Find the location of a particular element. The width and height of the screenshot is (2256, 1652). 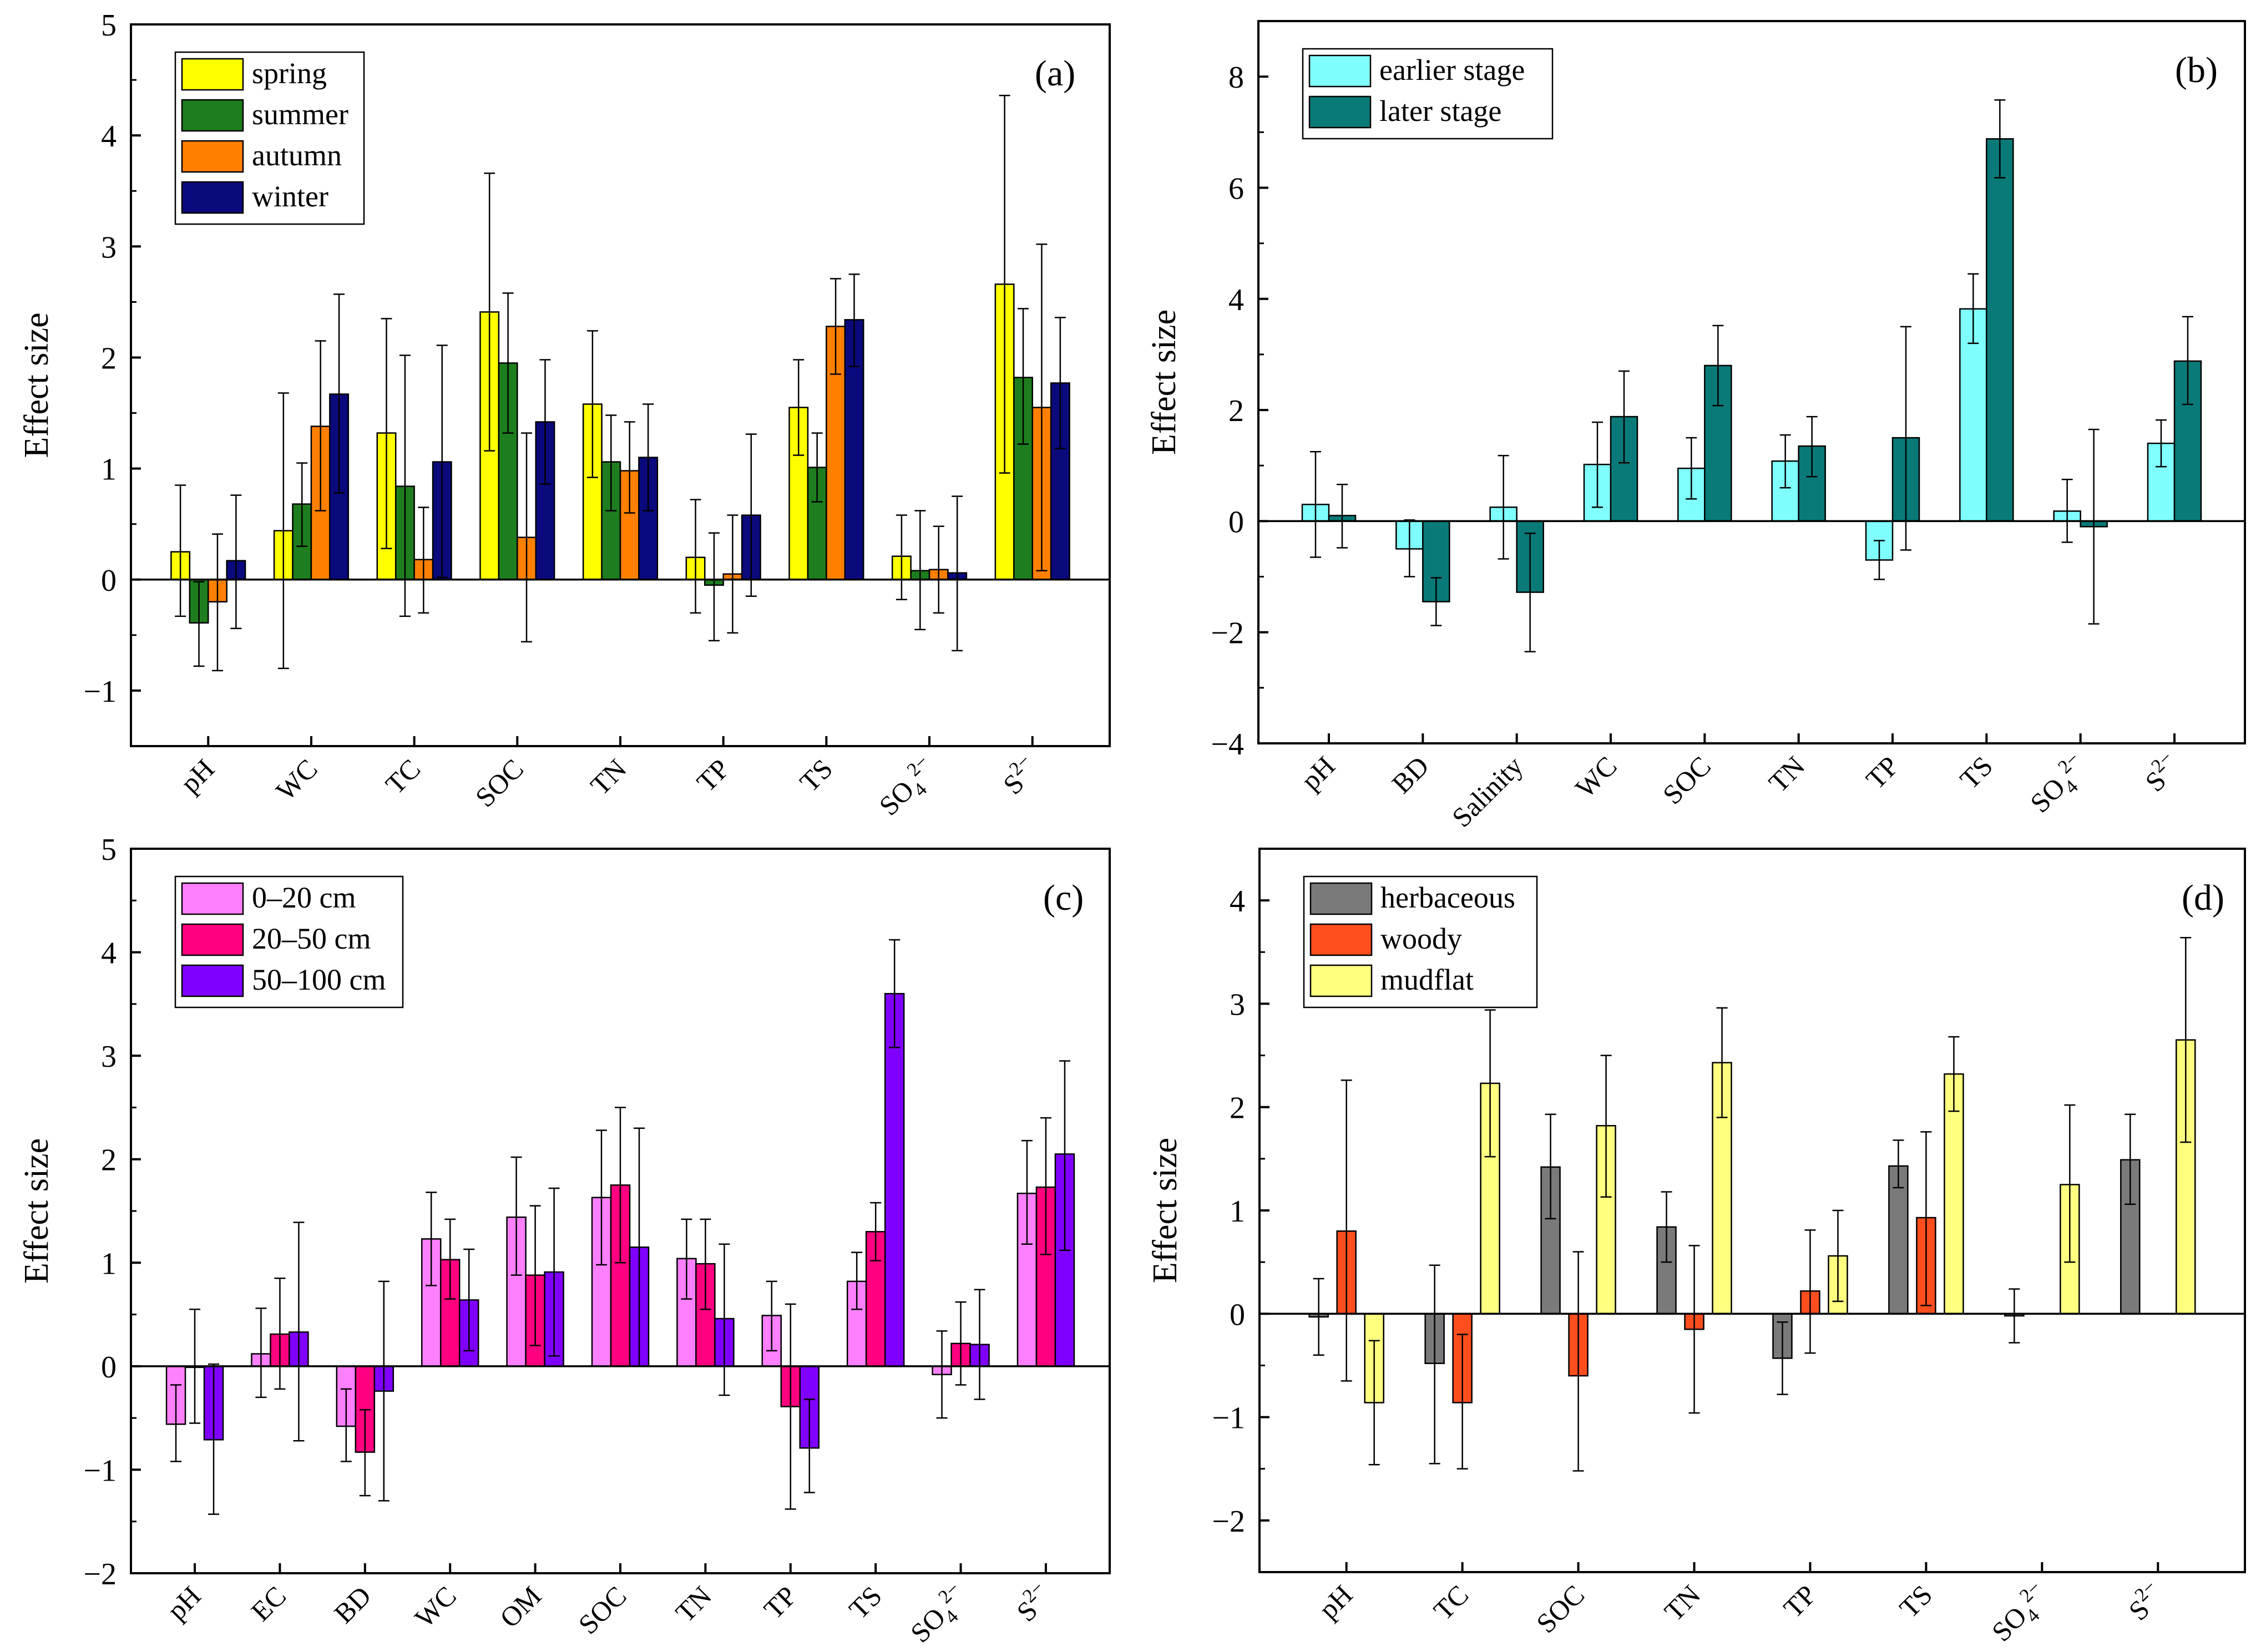

legend-label: 20–50 cm is located at coordinates (311, 938).